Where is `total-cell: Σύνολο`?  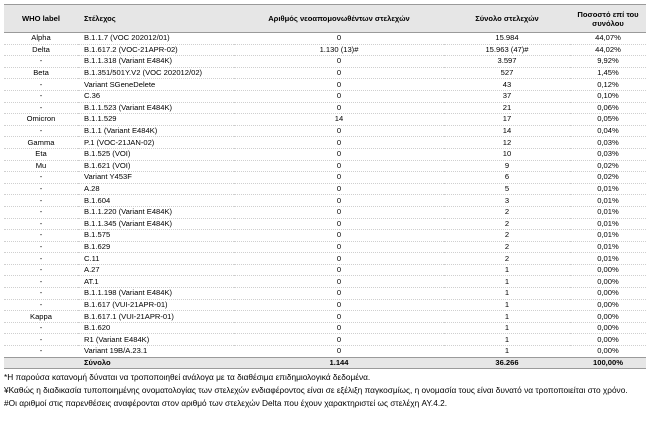
total-cell: Σύνολο is located at coordinates (156, 363).